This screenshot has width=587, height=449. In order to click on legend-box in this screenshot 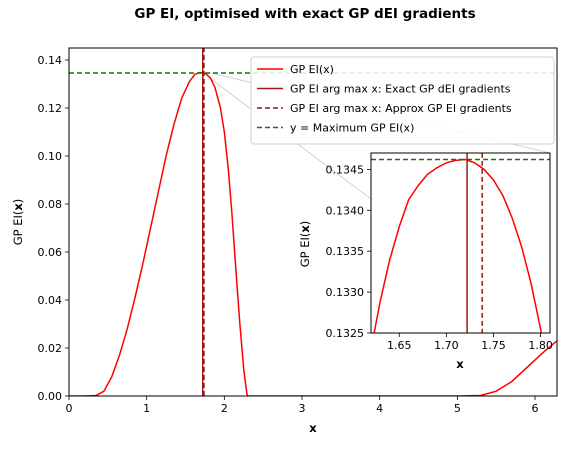, I will do `click(402, 100)`.